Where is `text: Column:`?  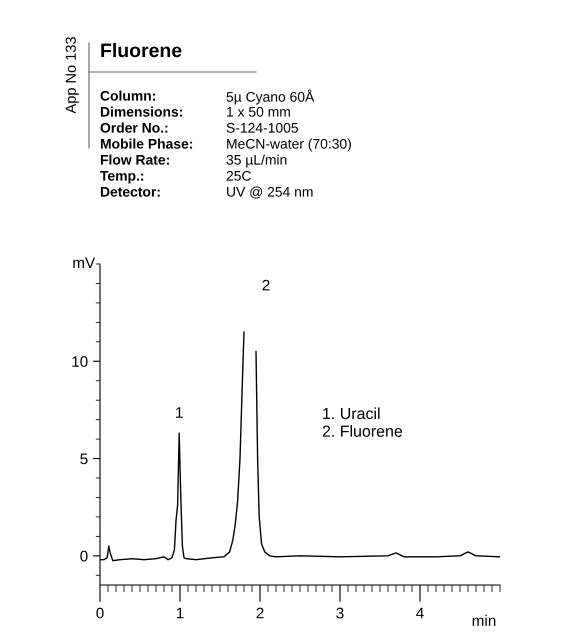
text: Column: is located at coordinates (127, 95).